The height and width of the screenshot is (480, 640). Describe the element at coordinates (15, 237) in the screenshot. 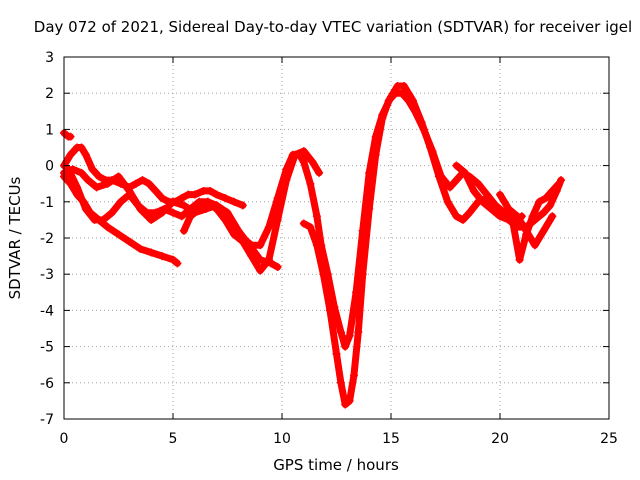

I see `y-axis-label: SDTVAR / TECUs` at that location.